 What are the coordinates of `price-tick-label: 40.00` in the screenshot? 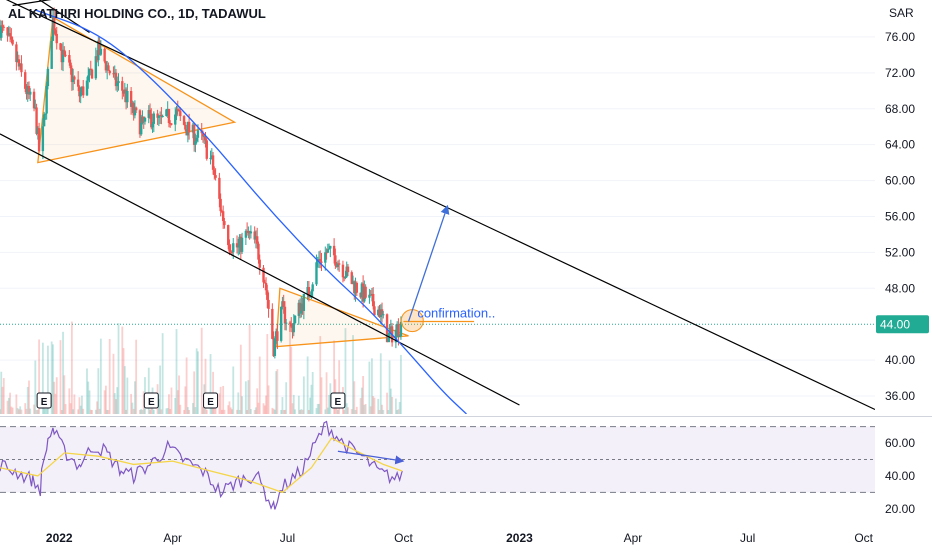 It's located at (900, 360).